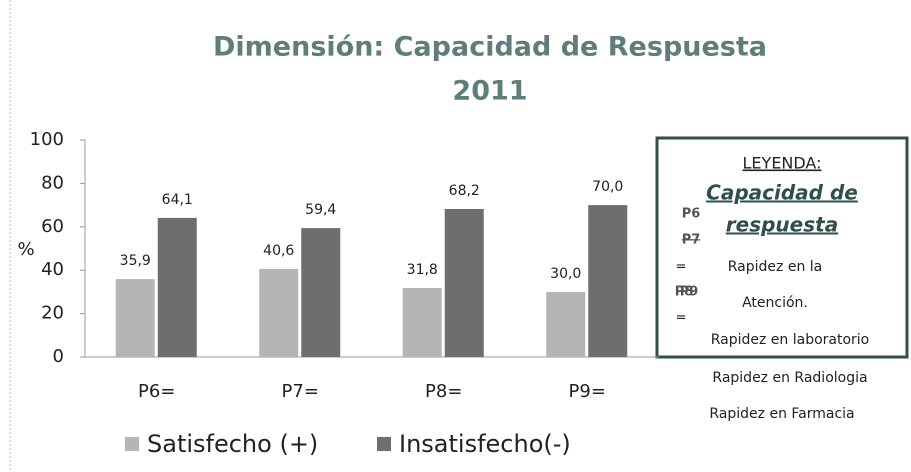 The height and width of the screenshot is (472, 911). What do you see at coordinates (691, 240) in the screenshot?
I see `box-key: P7` at bounding box center [691, 240].